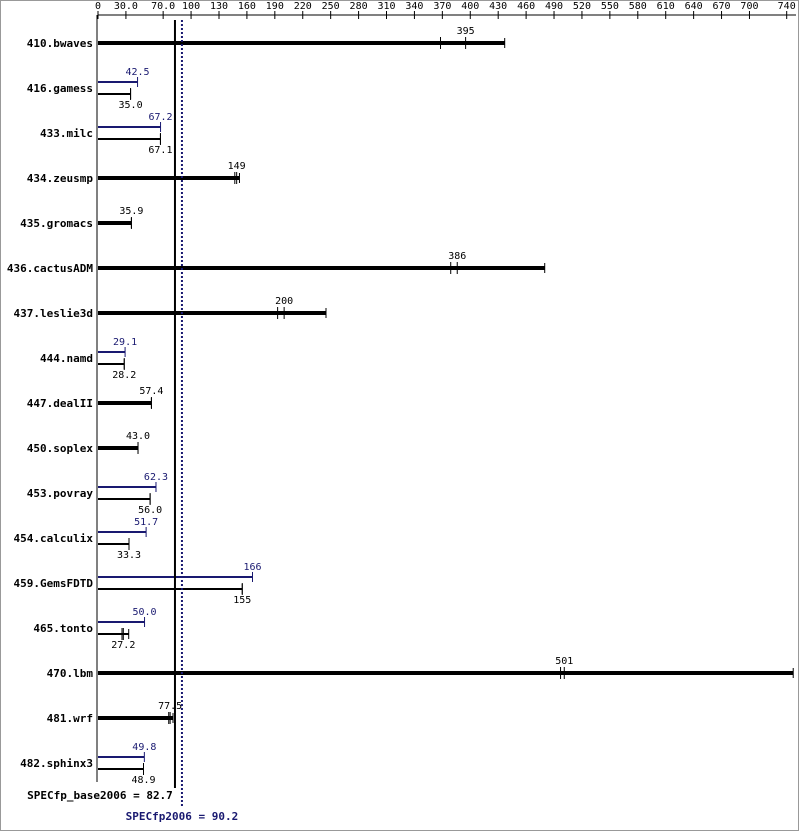 This screenshot has height=831, width=799. What do you see at coordinates (60, 448) in the screenshot?
I see `category-label: 450.soplex` at bounding box center [60, 448].